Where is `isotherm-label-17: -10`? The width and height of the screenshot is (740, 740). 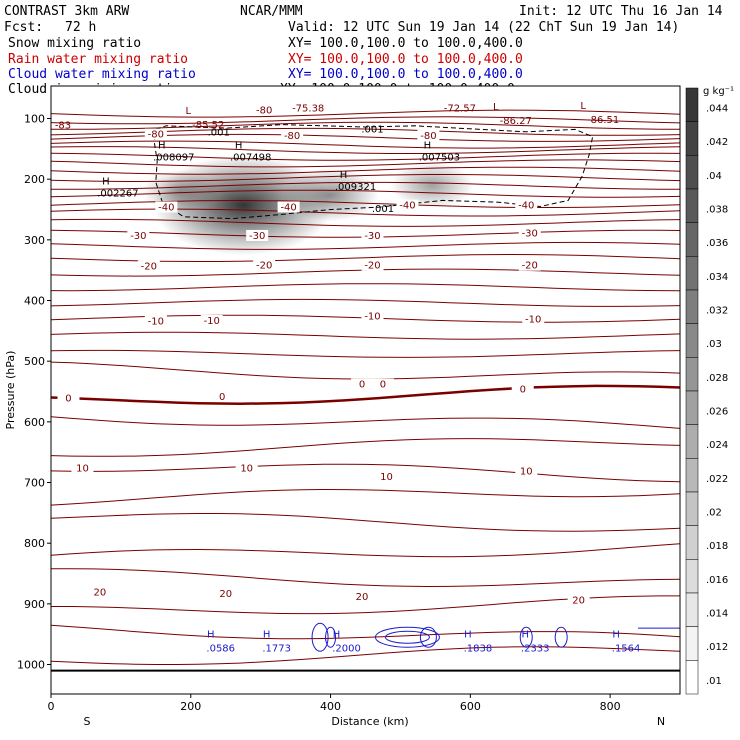
isotherm-label-17: -10 is located at coordinates (212, 321).